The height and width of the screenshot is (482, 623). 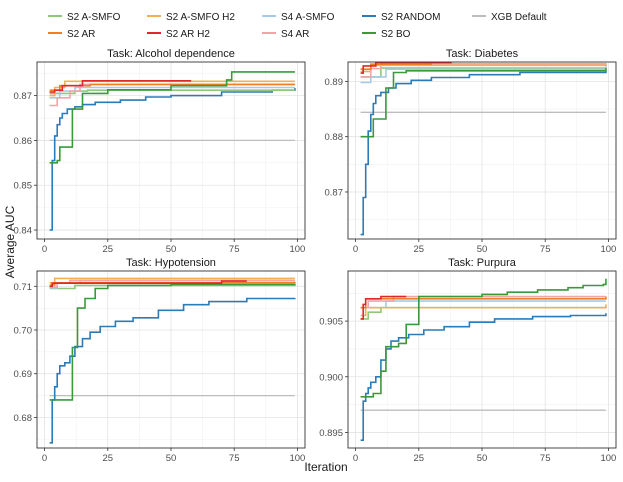 What do you see at coordinates (308, 17) in the screenshot?
I see `legend-label-s4-a-smfo: S4 A-SMFO` at bounding box center [308, 17].